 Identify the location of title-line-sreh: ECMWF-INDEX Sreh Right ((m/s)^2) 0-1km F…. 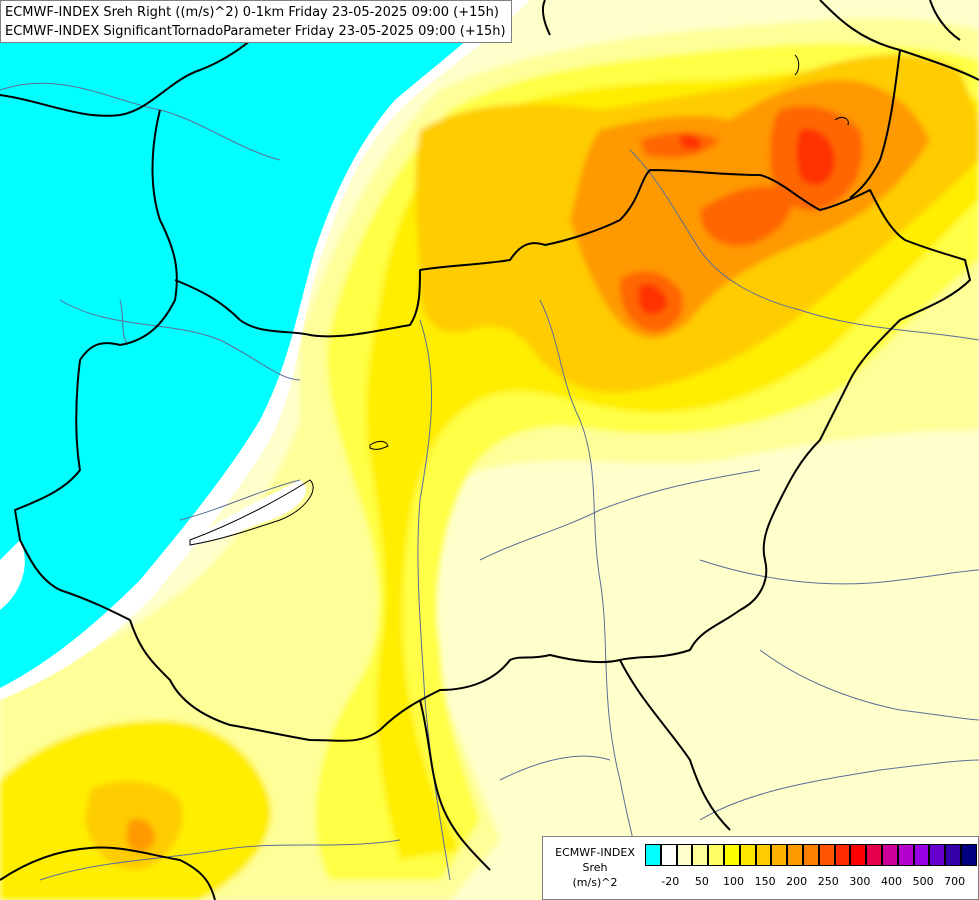
(252, 12).